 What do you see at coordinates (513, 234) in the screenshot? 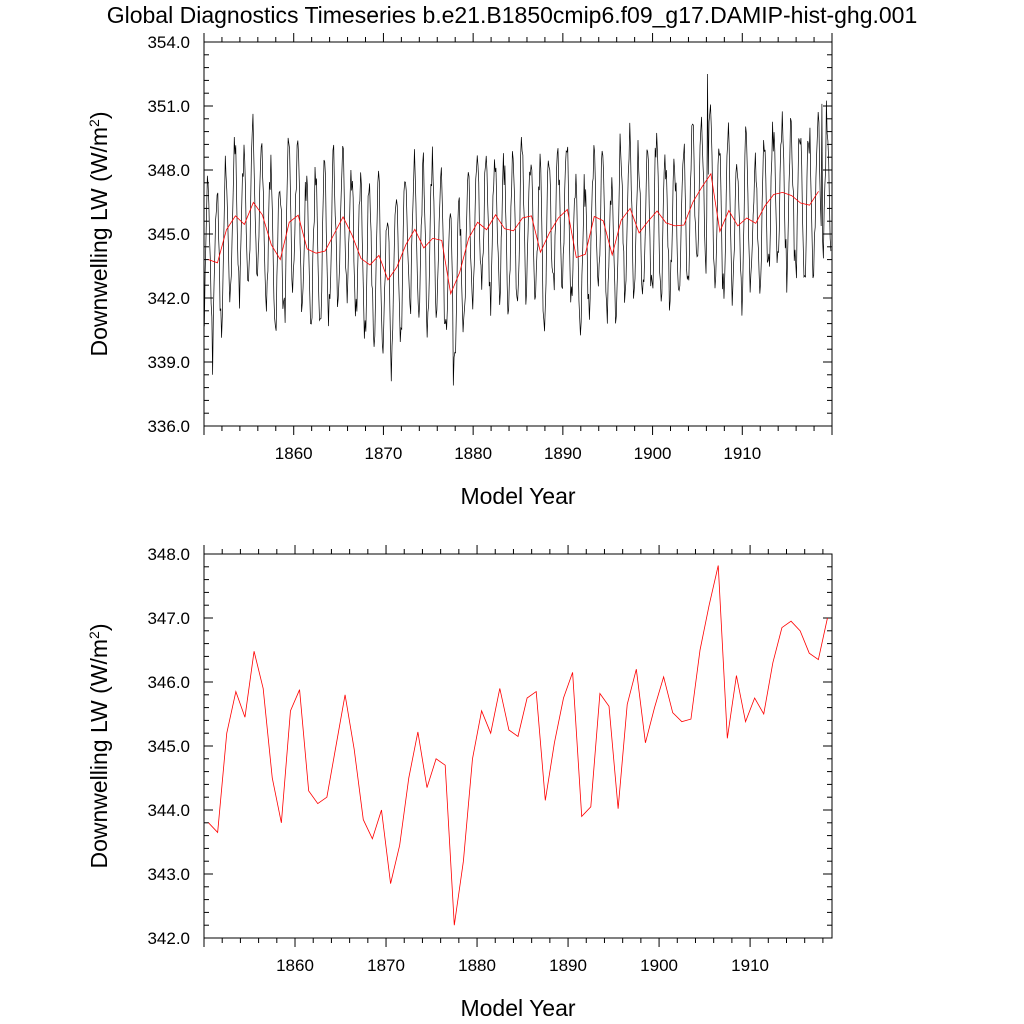
I see `annual-series-line` at bounding box center [513, 234].